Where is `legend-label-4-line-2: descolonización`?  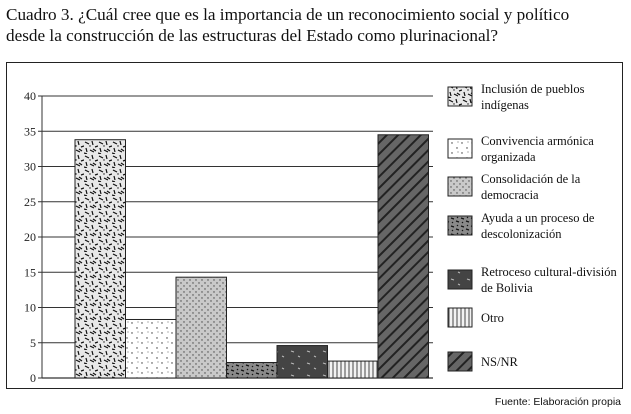
legend-label-4-line-2: descolonización is located at coordinates (521, 234).